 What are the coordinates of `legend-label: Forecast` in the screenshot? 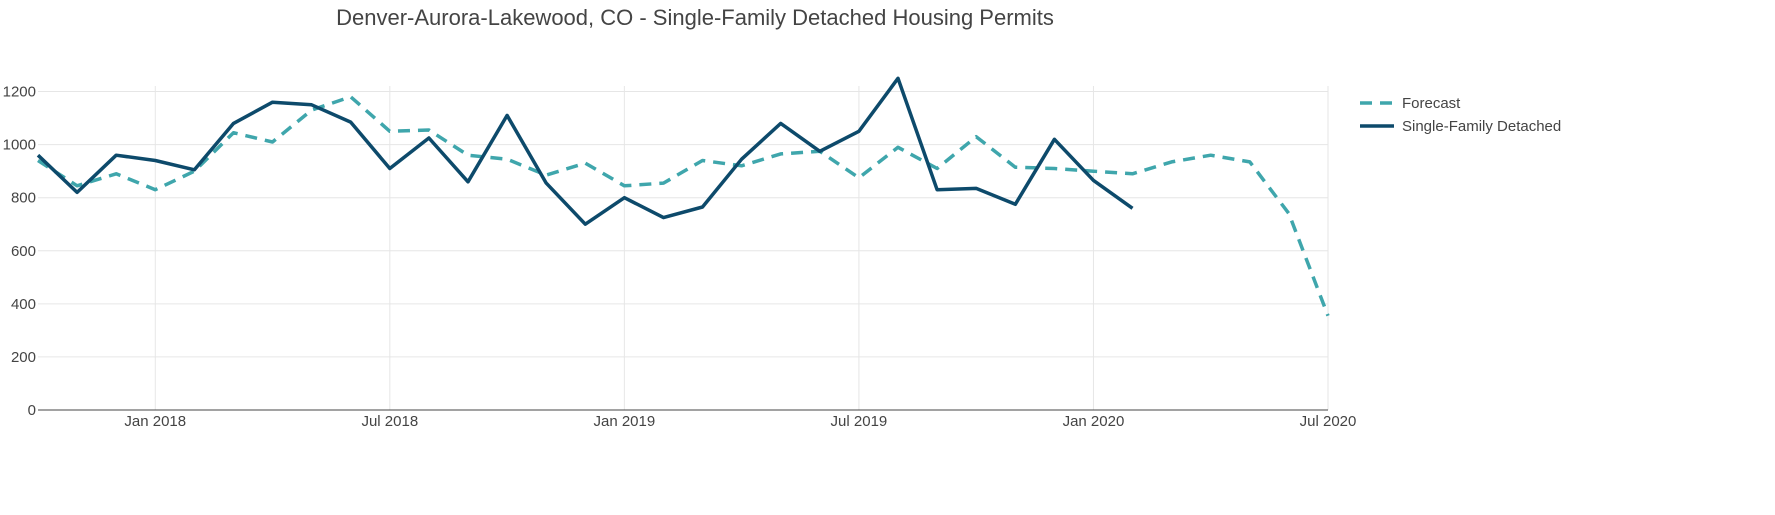 It's located at (1431, 103).